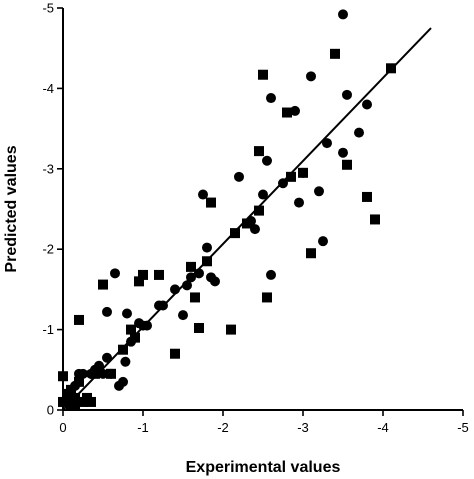 Image resolution: width=474 pixels, height=479 pixels. I want to click on x-tick-label: 0, so click(62, 427).